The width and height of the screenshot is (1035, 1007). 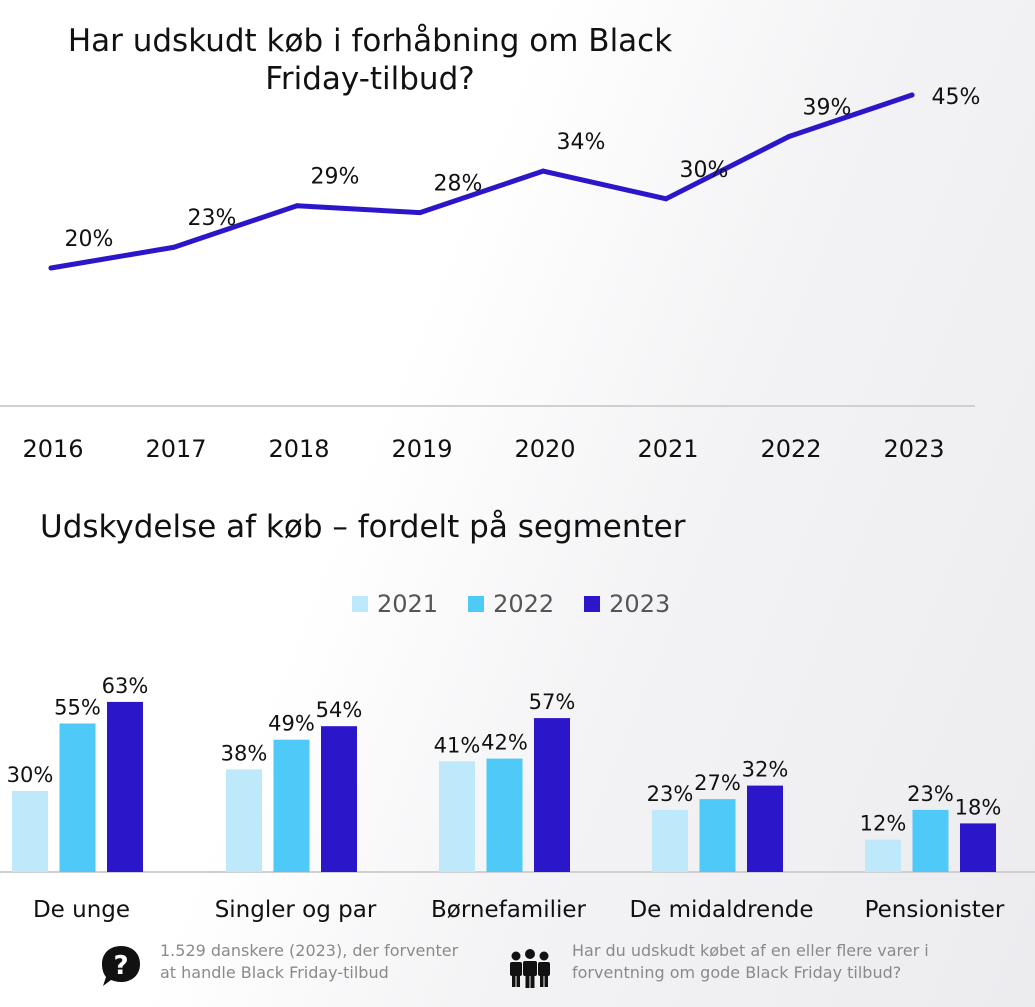 I want to click on legend-item-2021: 2021, so click(x=395, y=604).